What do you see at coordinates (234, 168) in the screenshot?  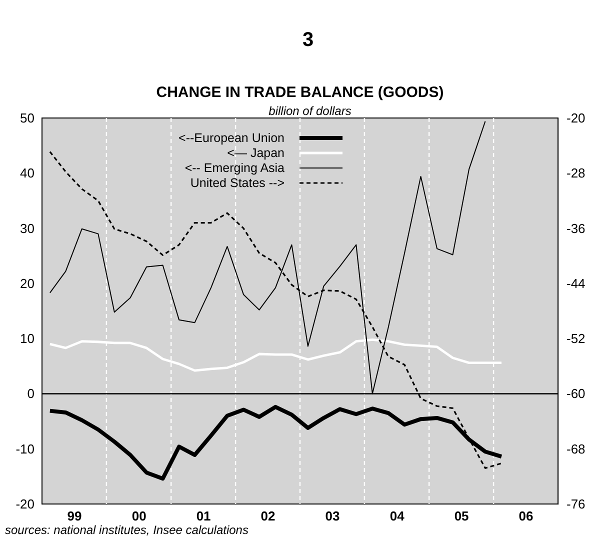 I see `legend-label: <-- Emerging Asia` at bounding box center [234, 168].